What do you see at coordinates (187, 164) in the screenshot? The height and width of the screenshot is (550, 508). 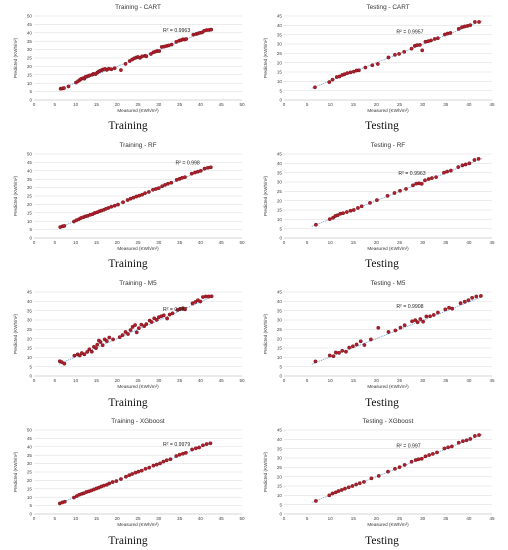 I see `r-squared-annotation: R² = 0.998` at bounding box center [187, 164].